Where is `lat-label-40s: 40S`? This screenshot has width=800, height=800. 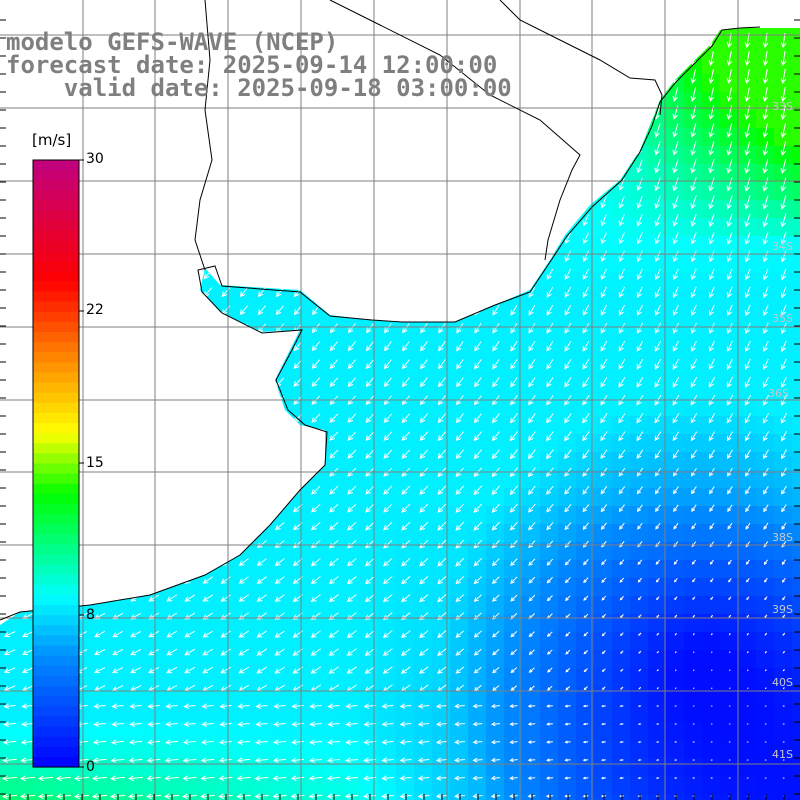 lat-label-40s: 40S is located at coordinates (782, 682).